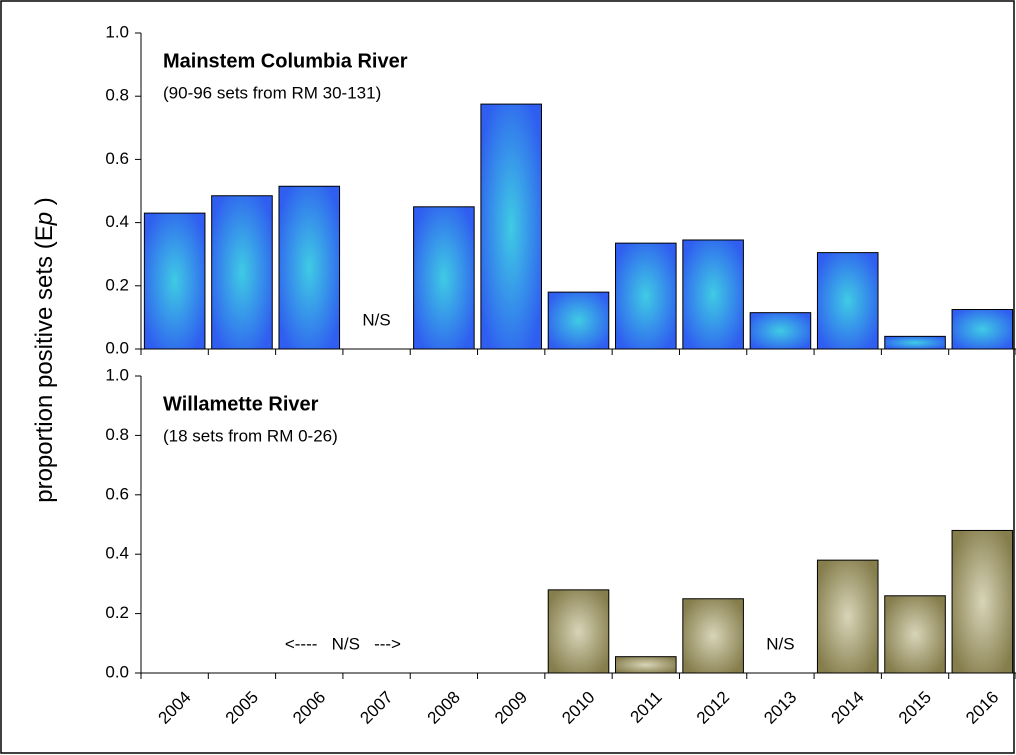  I want to click on chart-title: Willamette River, so click(241, 404).